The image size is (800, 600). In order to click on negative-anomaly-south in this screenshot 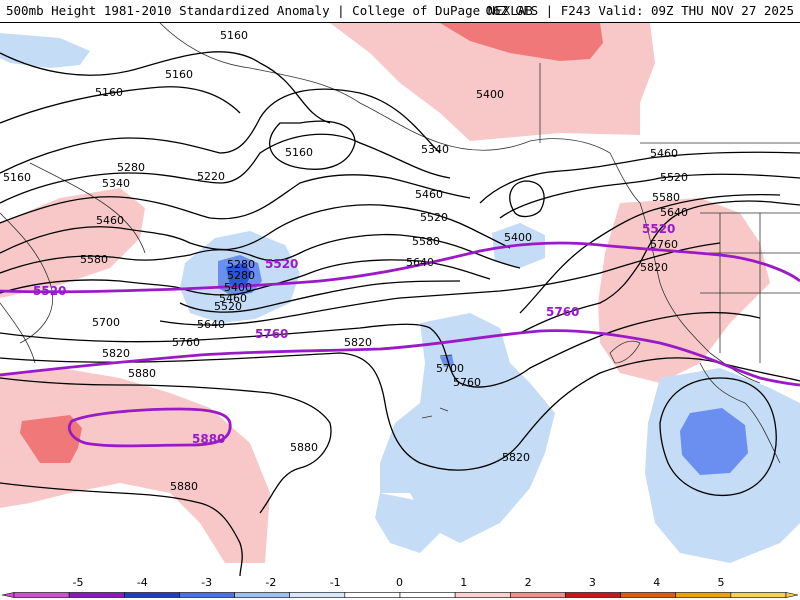, I will do `click(407, 523)`.